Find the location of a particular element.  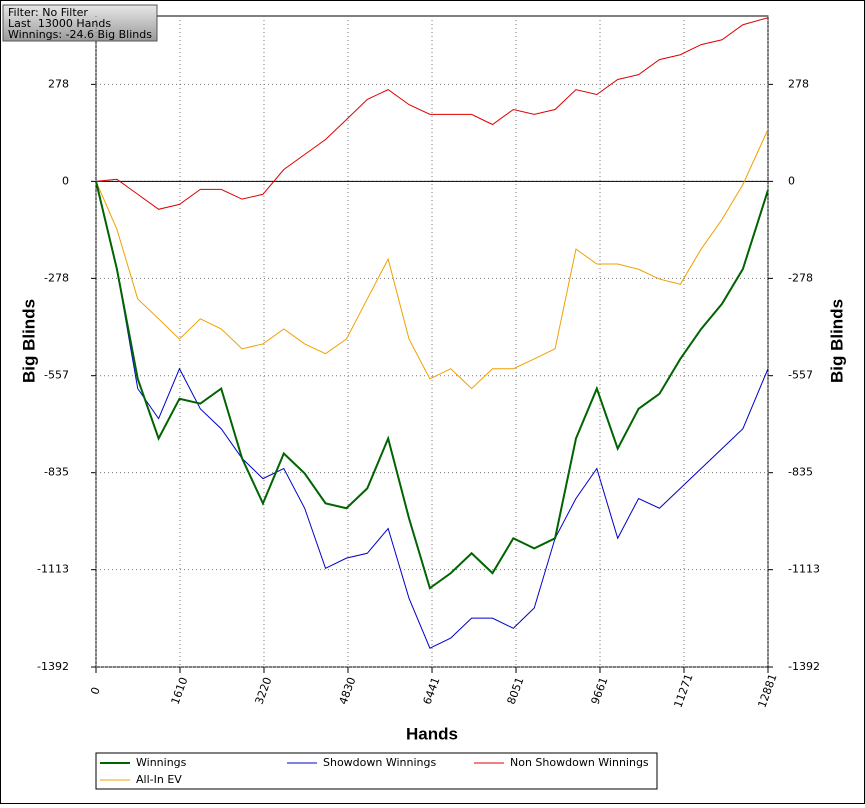

legend-label: Showdown Winnings is located at coordinates (380, 762).